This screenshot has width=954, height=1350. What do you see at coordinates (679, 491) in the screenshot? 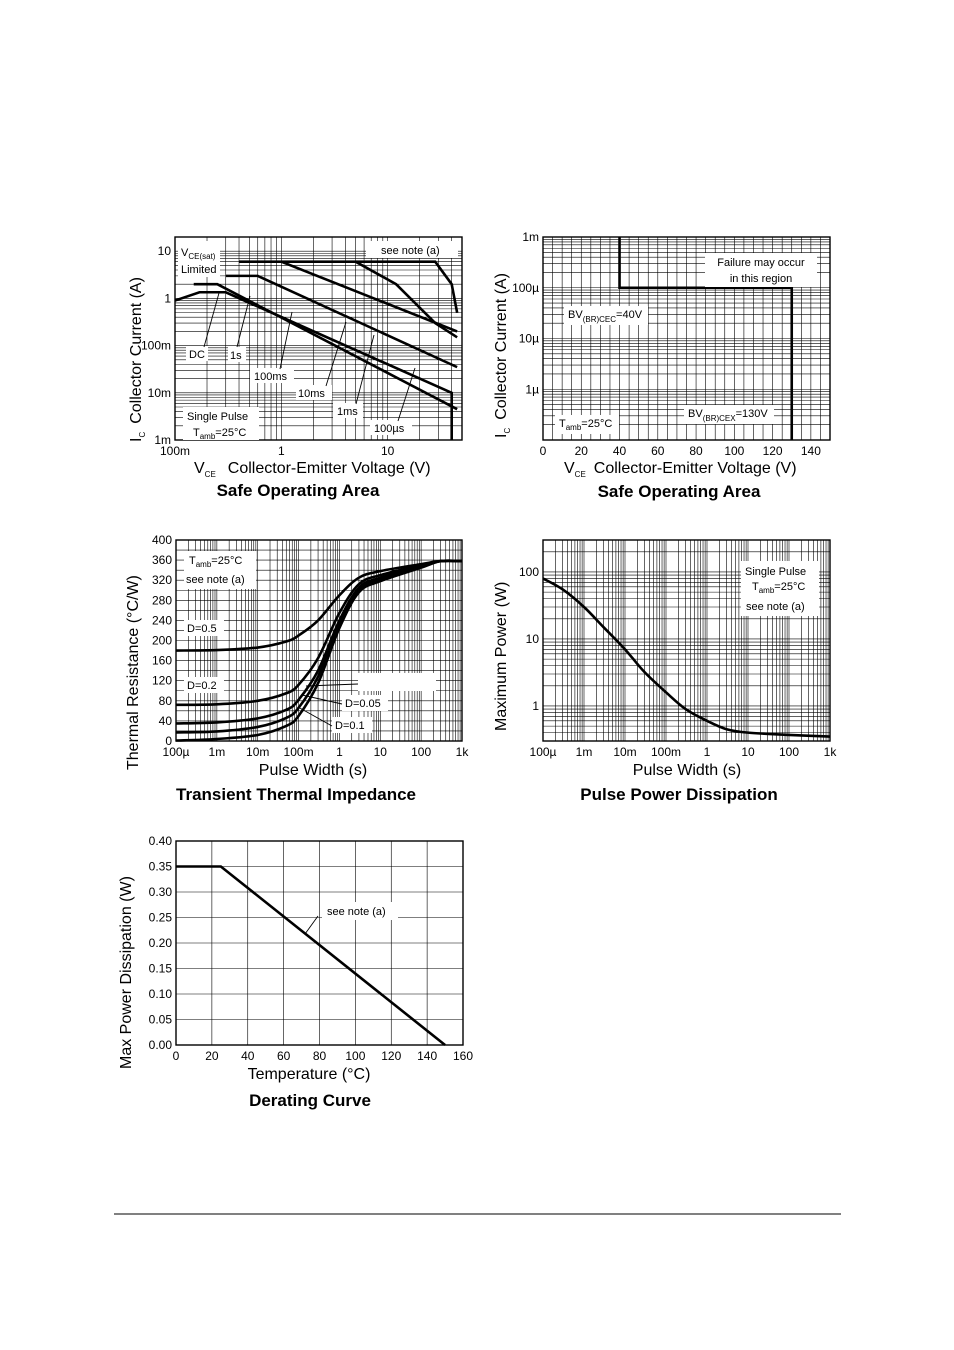
I see `chart-title: Safe Operating Area` at bounding box center [679, 491].